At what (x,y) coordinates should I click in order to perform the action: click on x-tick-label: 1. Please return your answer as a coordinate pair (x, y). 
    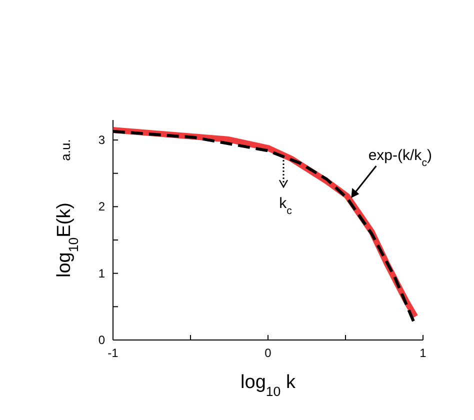
    Looking at the image, I should click on (423, 353).